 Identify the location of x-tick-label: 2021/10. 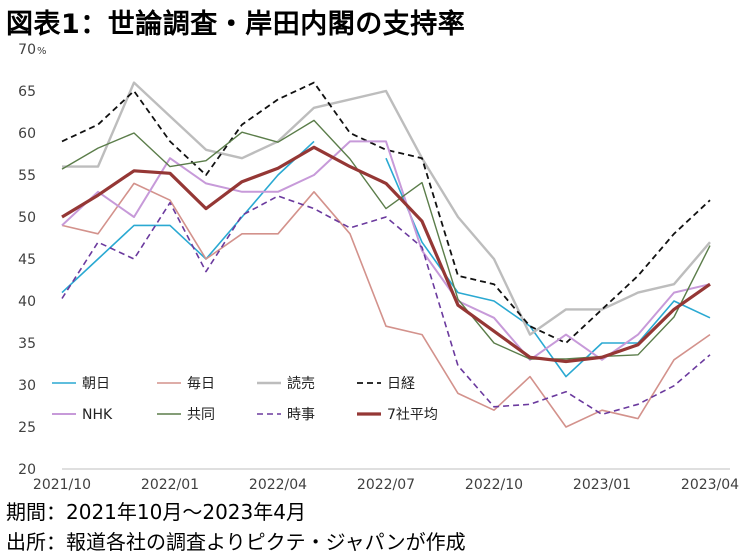
(62, 485).